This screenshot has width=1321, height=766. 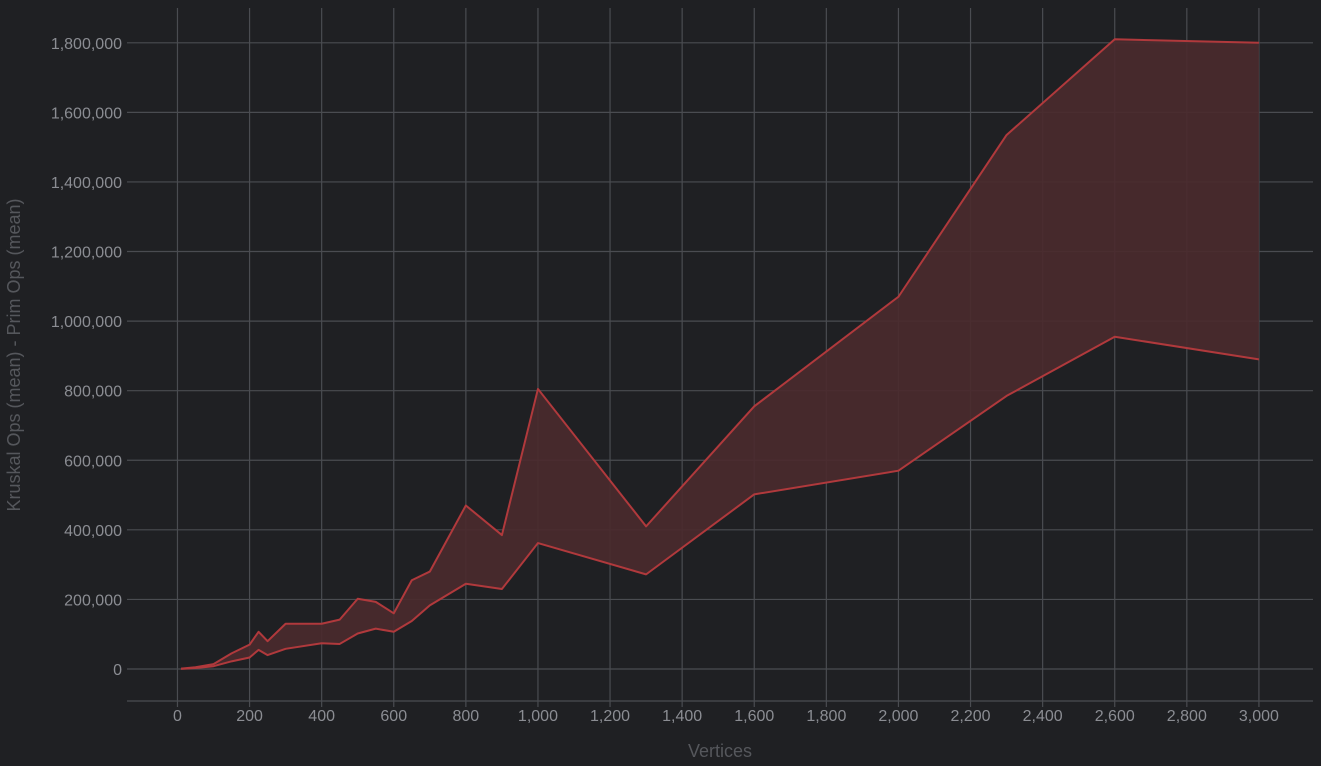 What do you see at coordinates (86, 183) in the screenshot?
I see `y-tick-label: 1,400,000` at bounding box center [86, 183].